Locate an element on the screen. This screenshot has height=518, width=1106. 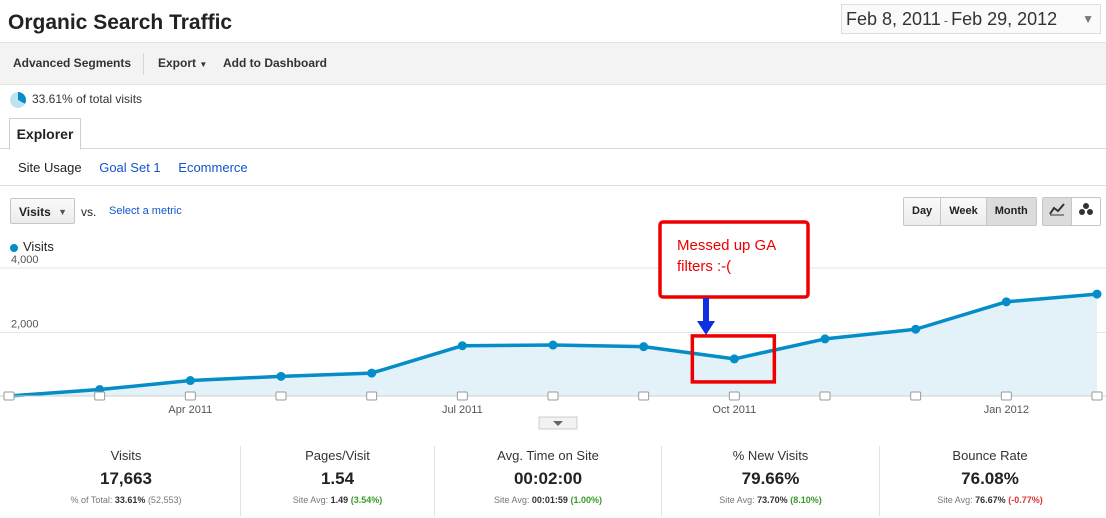
page-title: Organic Search Traffic is located at coordinates (120, 22).